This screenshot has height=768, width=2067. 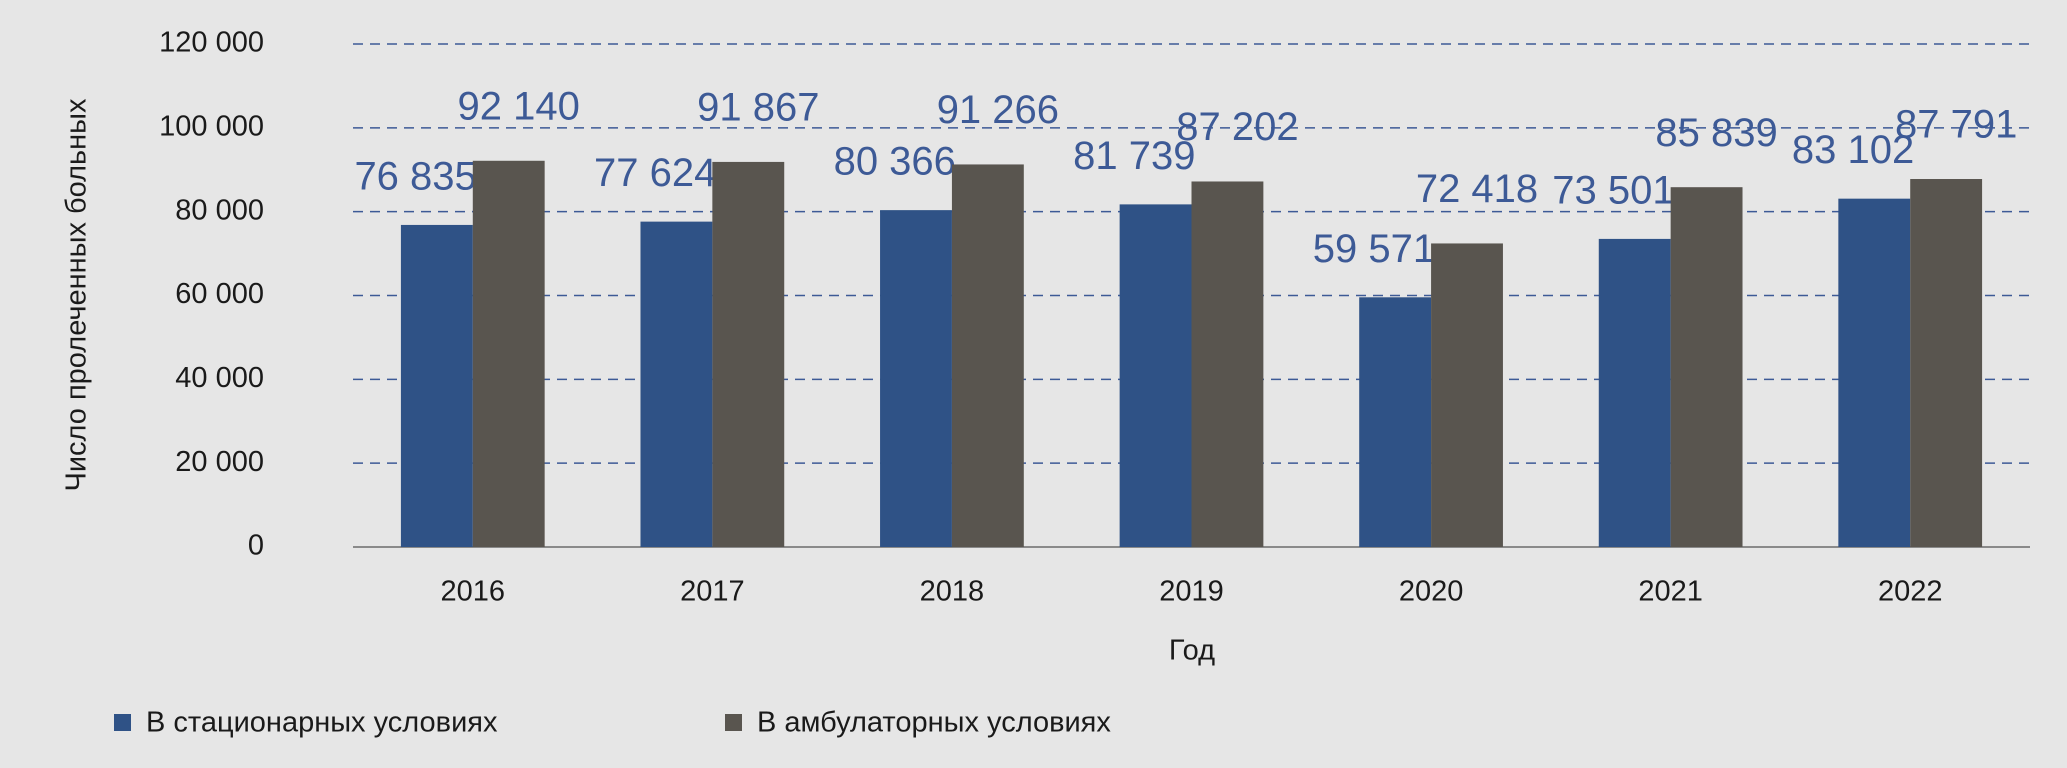 I want to click on legend-label: В стационарных условиях, so click(x=322, y=723).